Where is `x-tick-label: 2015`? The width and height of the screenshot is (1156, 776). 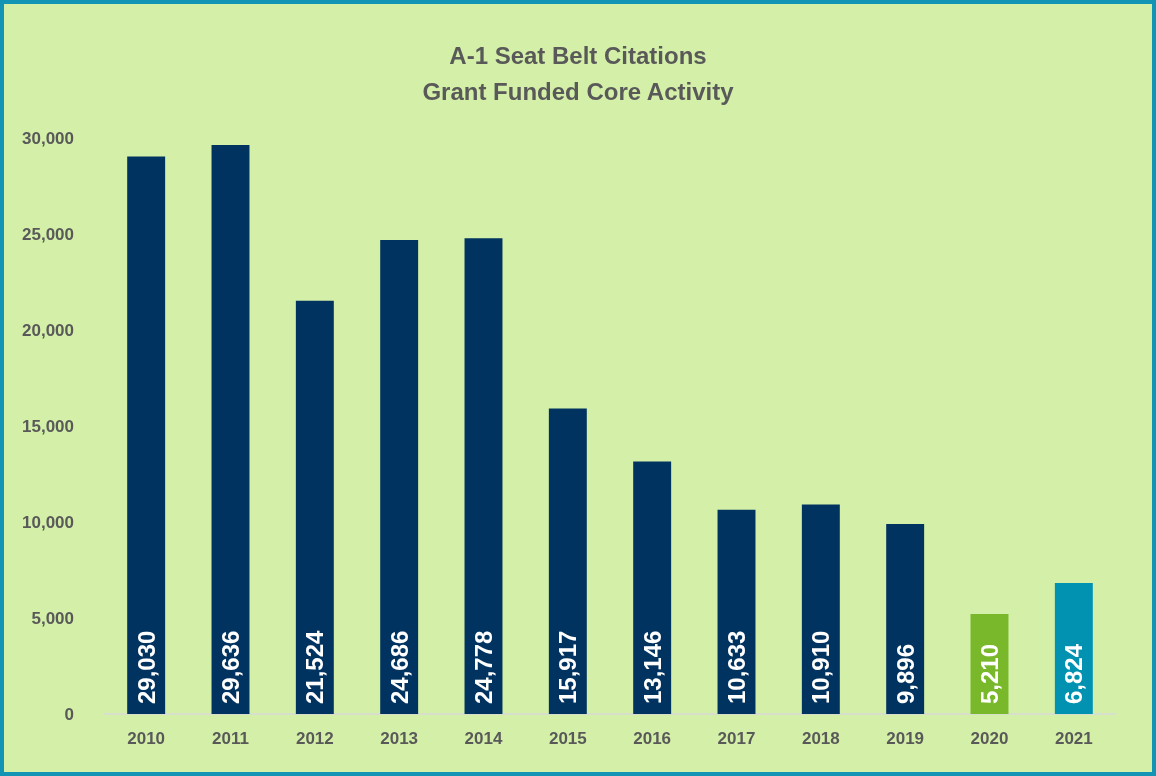
x-tick-label: 2015 is located at coordinates (567, 738).